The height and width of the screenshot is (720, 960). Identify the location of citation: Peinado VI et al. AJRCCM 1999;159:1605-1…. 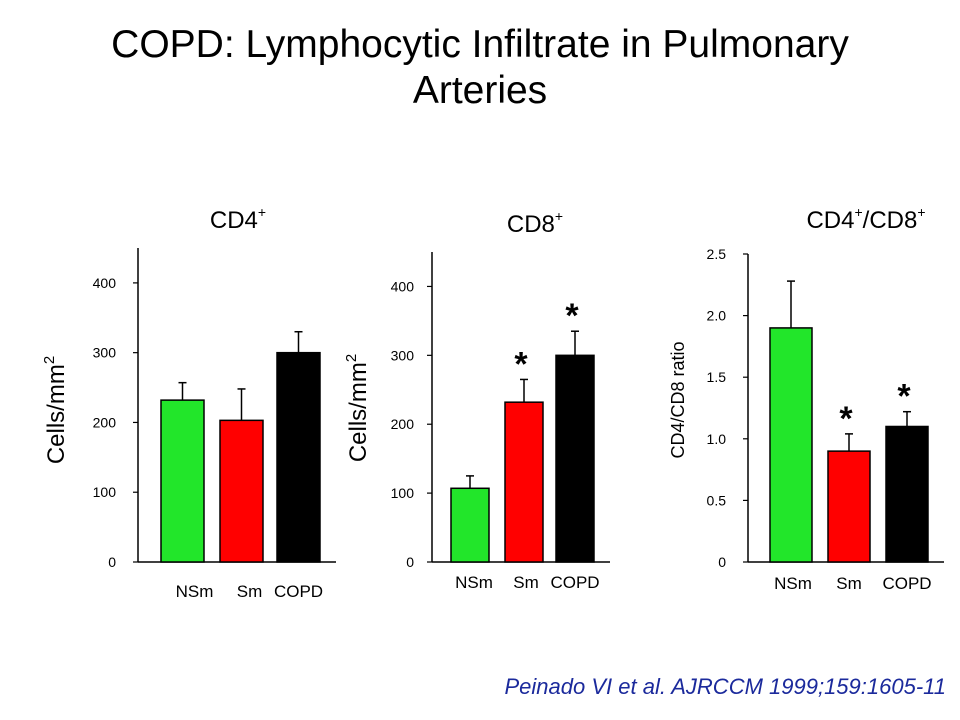
(725, 686).